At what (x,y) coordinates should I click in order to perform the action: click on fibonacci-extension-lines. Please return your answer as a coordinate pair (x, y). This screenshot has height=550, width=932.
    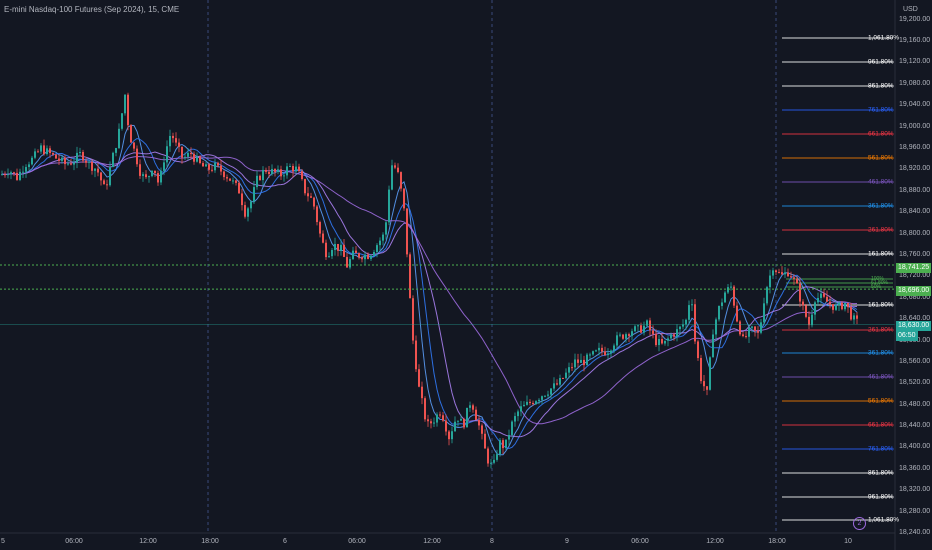
    Looking at the image, I should click on (837, 279).